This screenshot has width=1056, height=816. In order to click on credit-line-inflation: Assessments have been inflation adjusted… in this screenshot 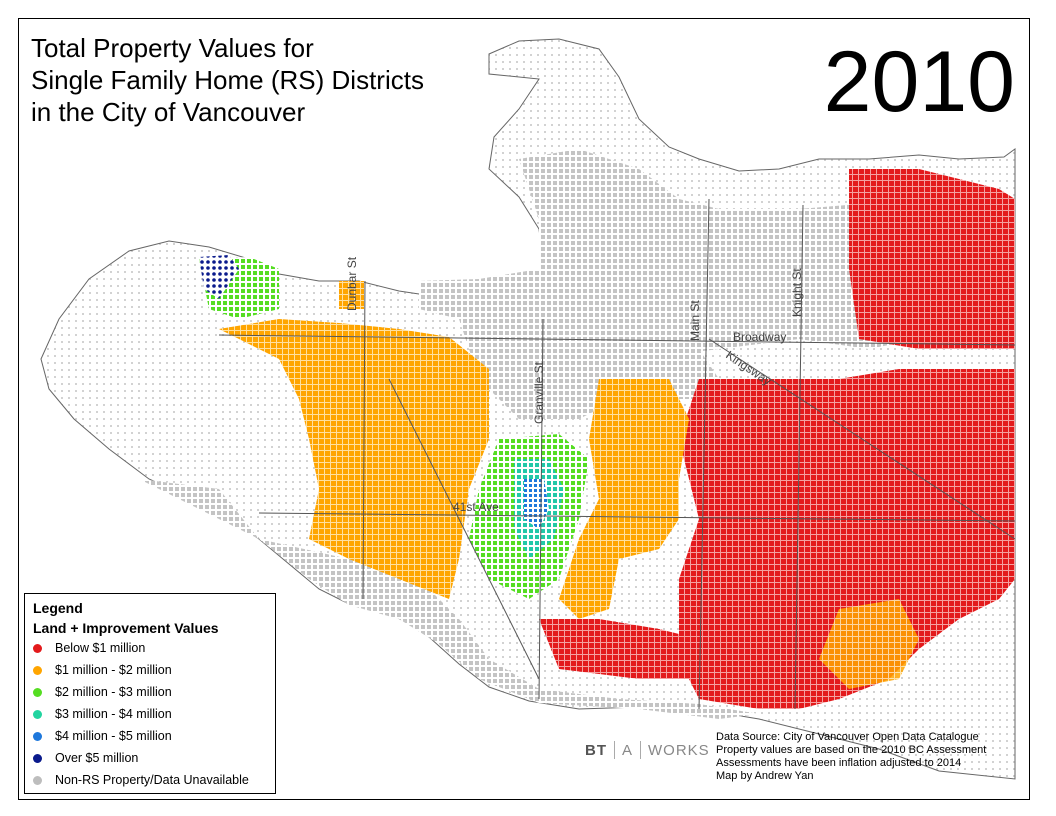, I will do `click(839, 763)`.